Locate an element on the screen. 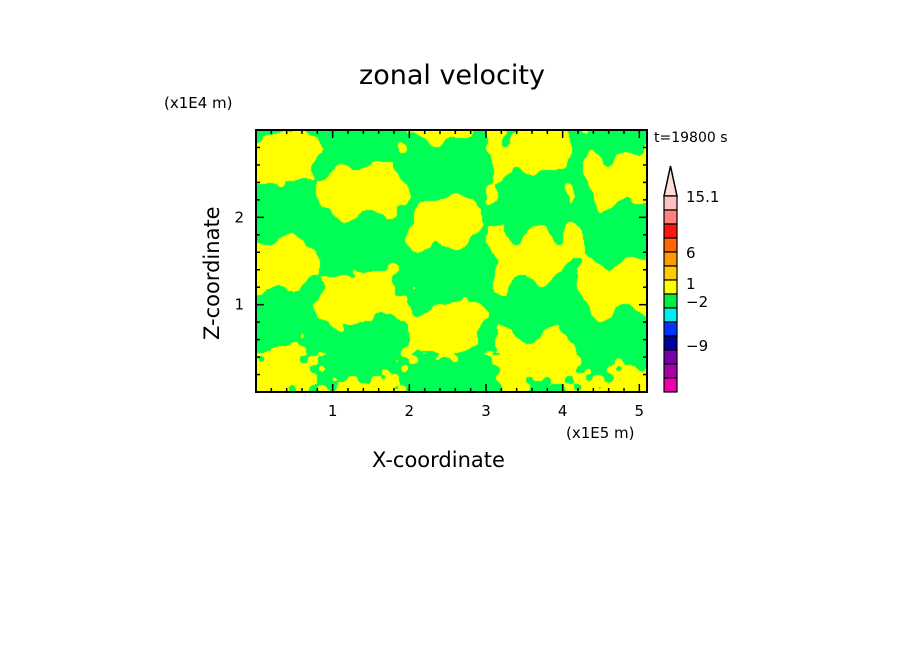 Image resolution: width=904 pixels, height=654 pixels. chart-title: zonal velocity is located at coordinates (452, 75).